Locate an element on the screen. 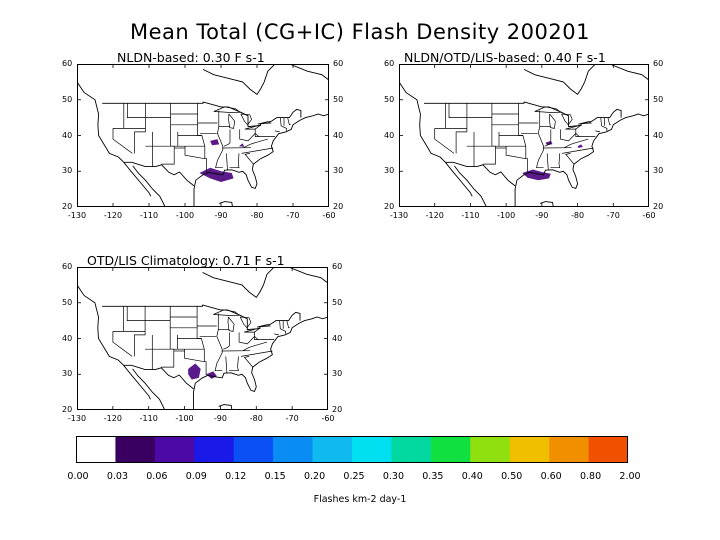 The height and width of the screenshot is (540, 720). lat-tick-label-right: 40 is located at coordinates (658, 135).